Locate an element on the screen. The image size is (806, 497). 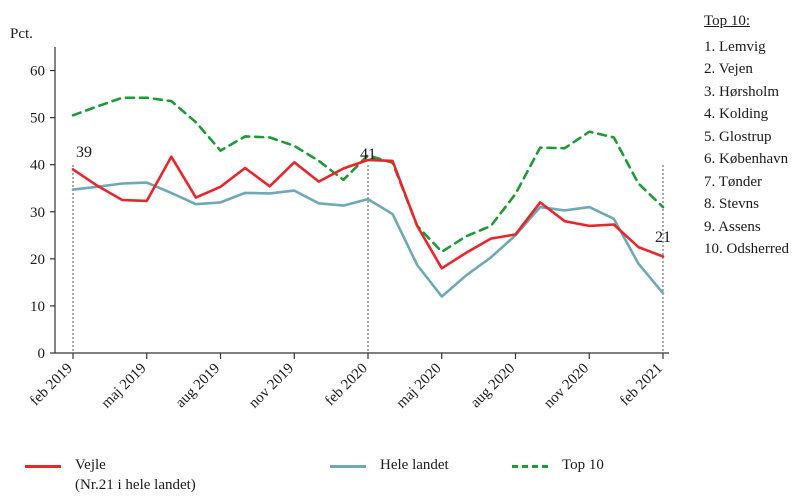
legend-item: Hele landet is located at coordinates (389, 465).